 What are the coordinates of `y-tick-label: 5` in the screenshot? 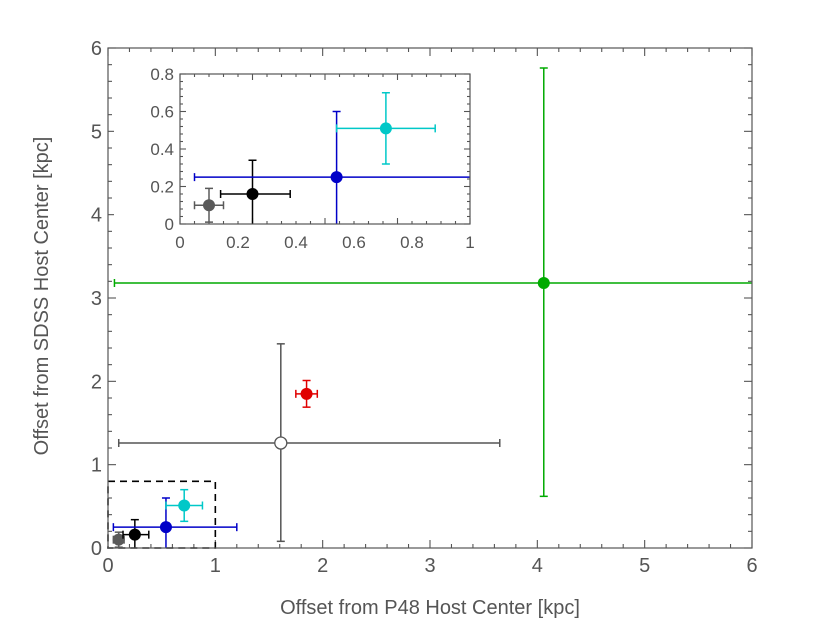 It's located at (96, 132).